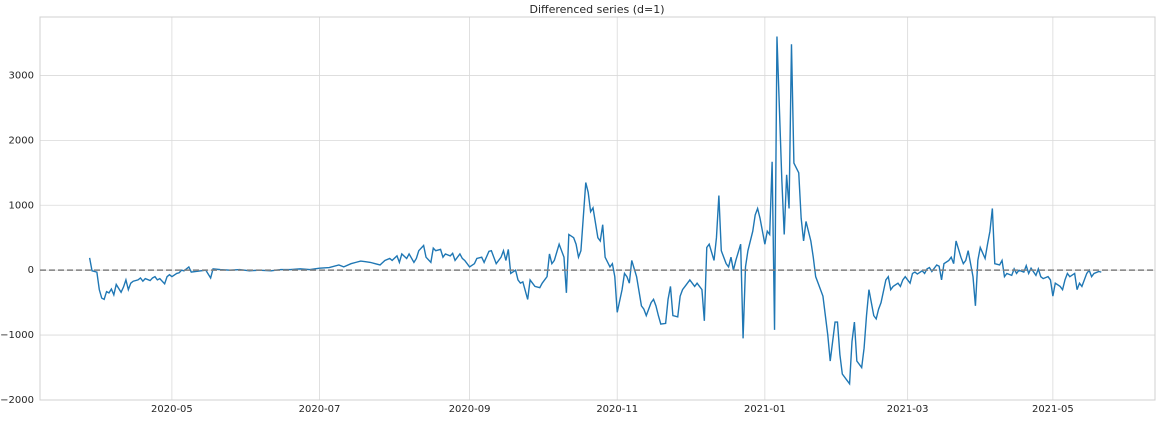 The width and height of the screenshot is (1161, 421). What do you see at coordinates (320, 409) in the screenshot?
I see `x-tick-label: 2020-07` at bounding box center [320, 409].